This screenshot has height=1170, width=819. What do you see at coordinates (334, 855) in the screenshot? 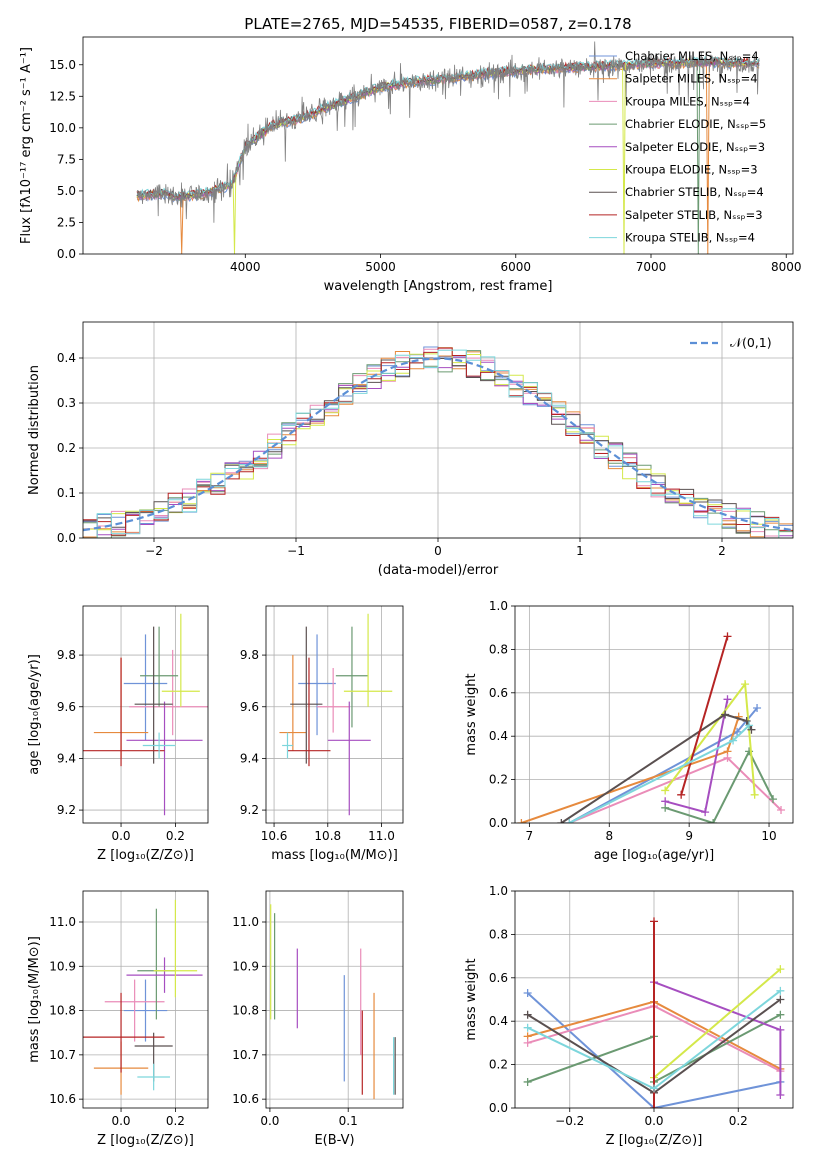
I see `x-axis-label: mass [log₁₀(M/M⊙)]` at bounding box center [334, 855].